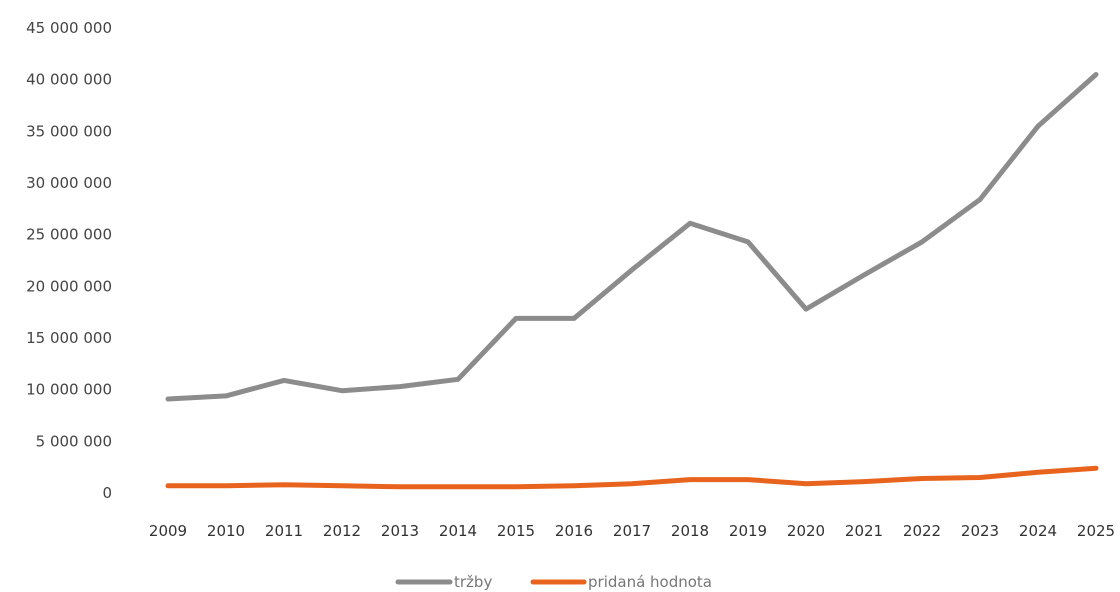 This screenshot has width=1120, height=592. Describe the element at coordinates (284, 531) in the screenshot. I see `x-tick-label: 2011` at that location.